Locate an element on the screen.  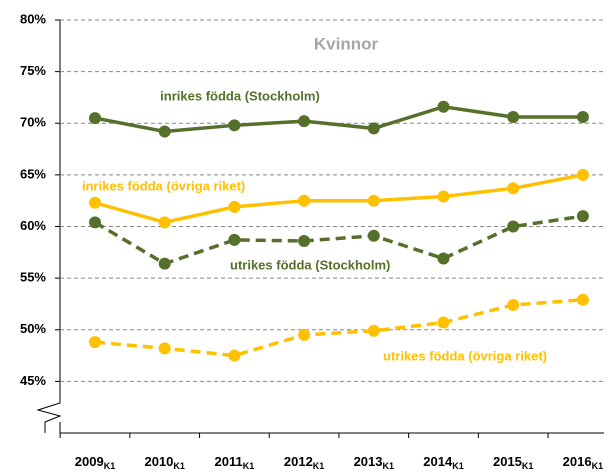
y-tick-label: 45% is located at coordinates (33, 380).